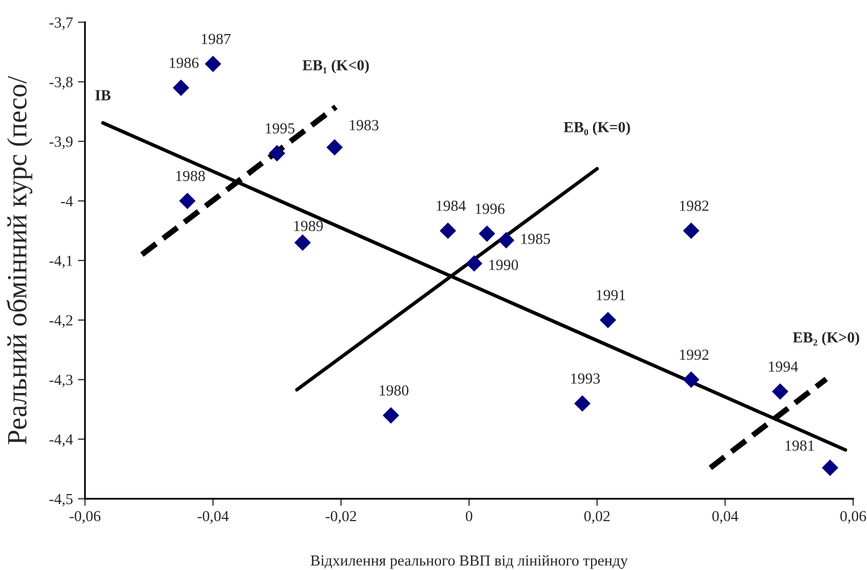 The image size is (867, 570). I want to click on text: EB₀ (K=0), so click(597, 129).